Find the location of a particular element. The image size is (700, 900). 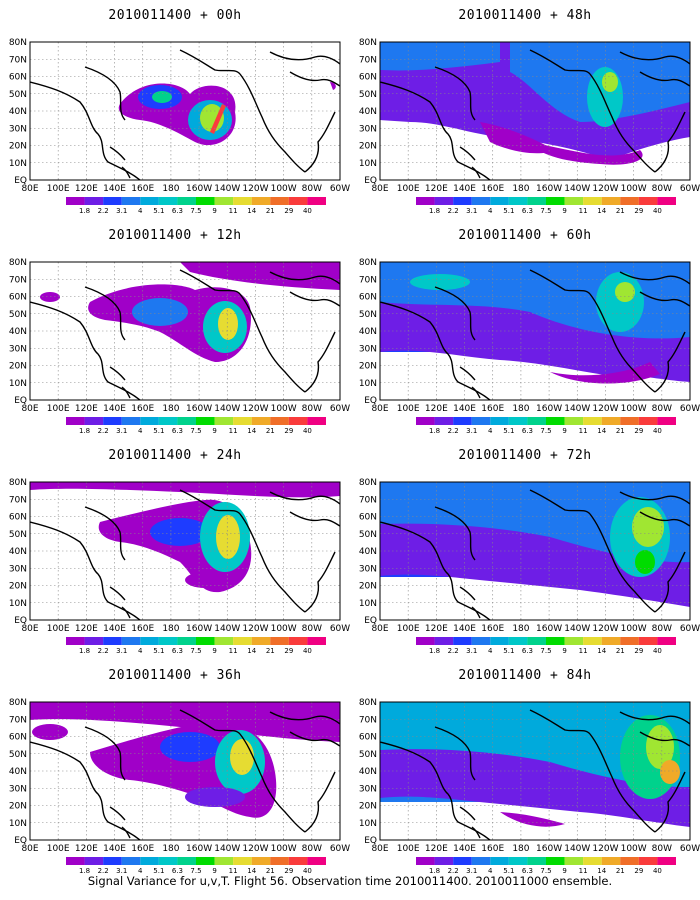

color-scale-label: 9 is located at coordinates (214, 651).